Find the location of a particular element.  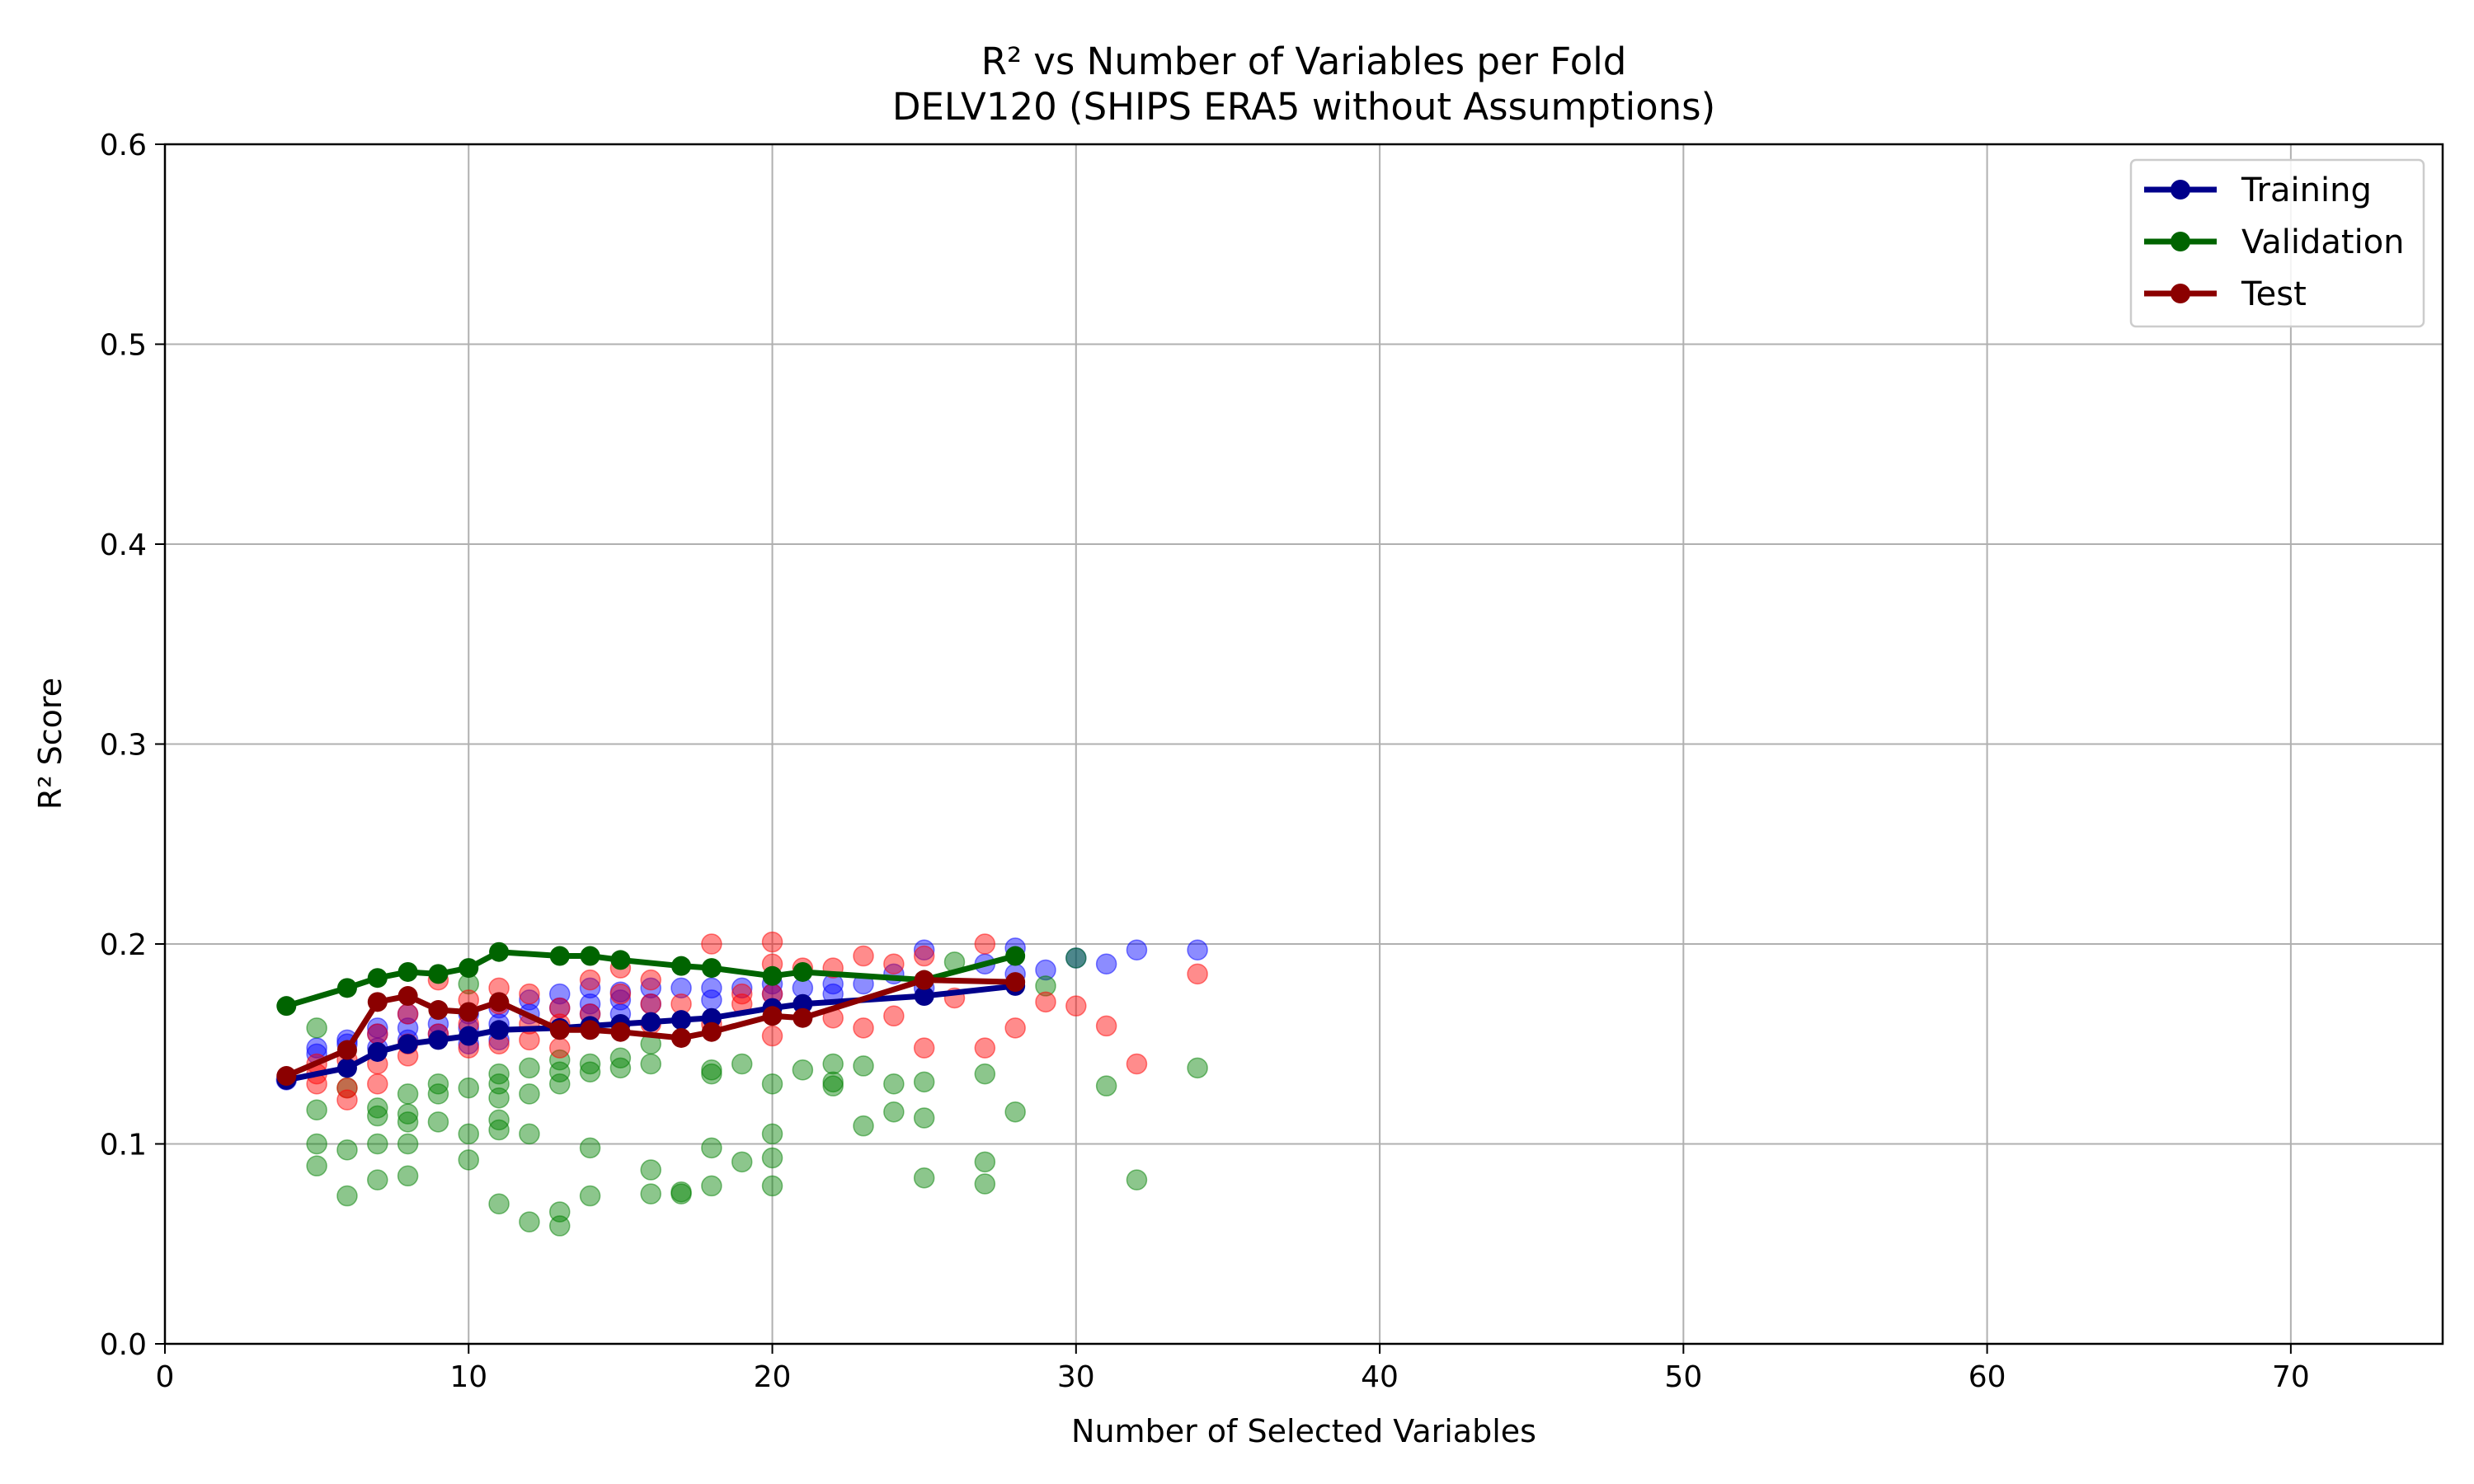

x-tick-label: 60 is located at coordinates (1987, 1377).